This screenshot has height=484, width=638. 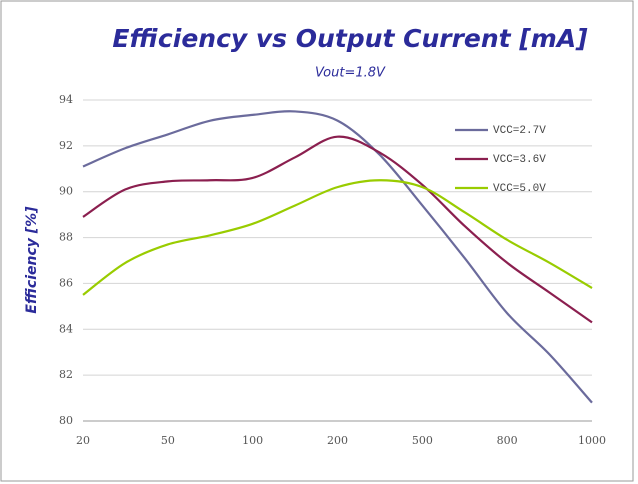 What do you see at coordinates (83, 440) in the screenshot?
I see `x-tick-label: 20` at bounding box center [83, 440].